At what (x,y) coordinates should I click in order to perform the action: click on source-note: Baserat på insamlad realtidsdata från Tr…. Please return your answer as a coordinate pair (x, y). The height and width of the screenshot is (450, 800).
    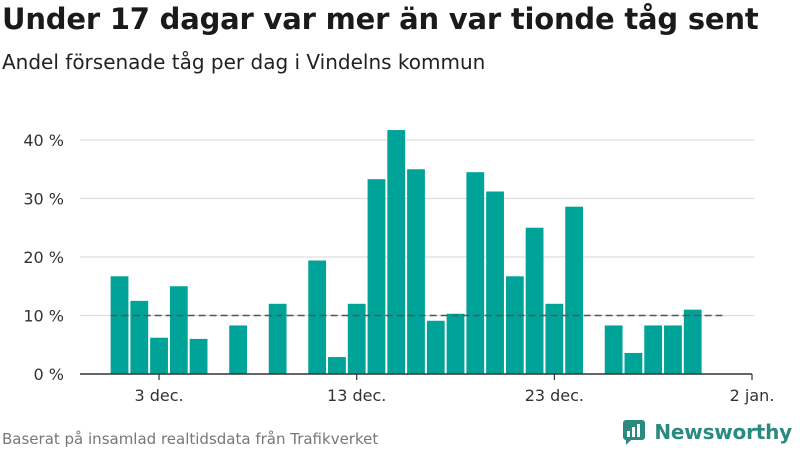
    Looking at the image, I should click on (190, 439).